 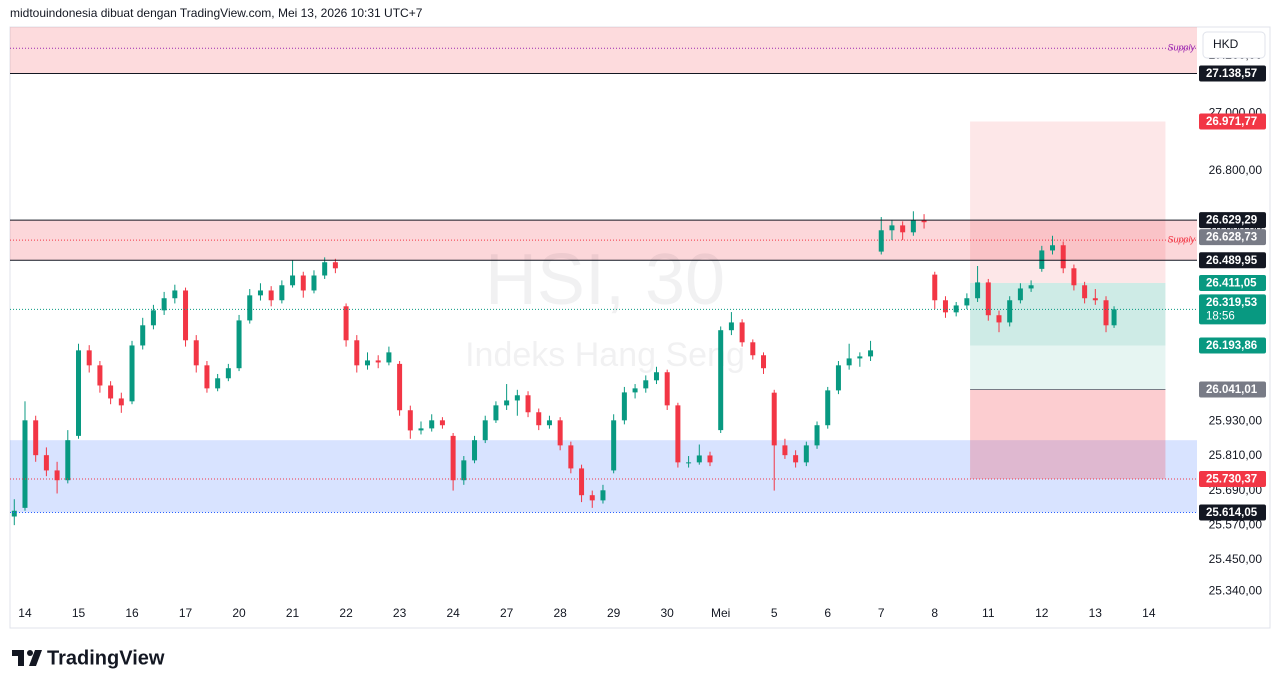 I want to click on y-tick-label: 25.810,00, so click(x=1236, y=455).